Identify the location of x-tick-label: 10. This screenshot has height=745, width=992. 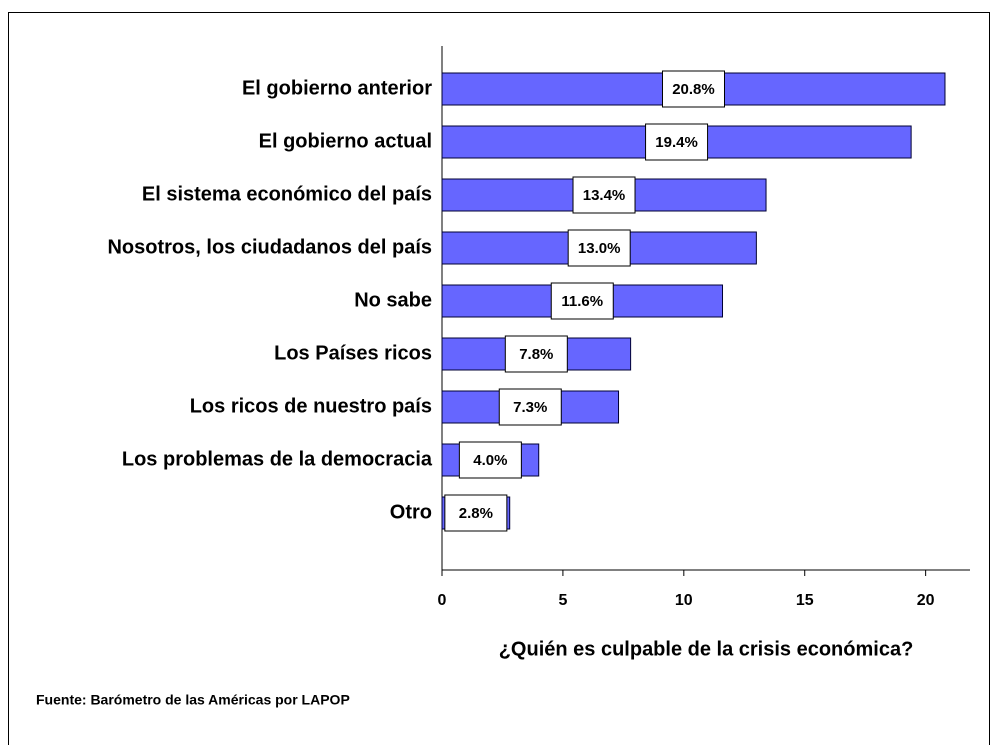
(684, 600).